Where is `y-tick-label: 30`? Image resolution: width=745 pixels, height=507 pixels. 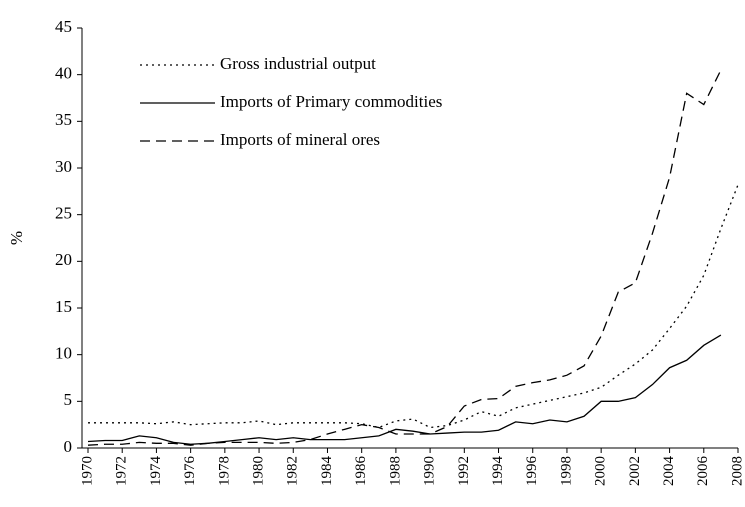
y-tick-label: 30 is located at coordinates (63, 166).